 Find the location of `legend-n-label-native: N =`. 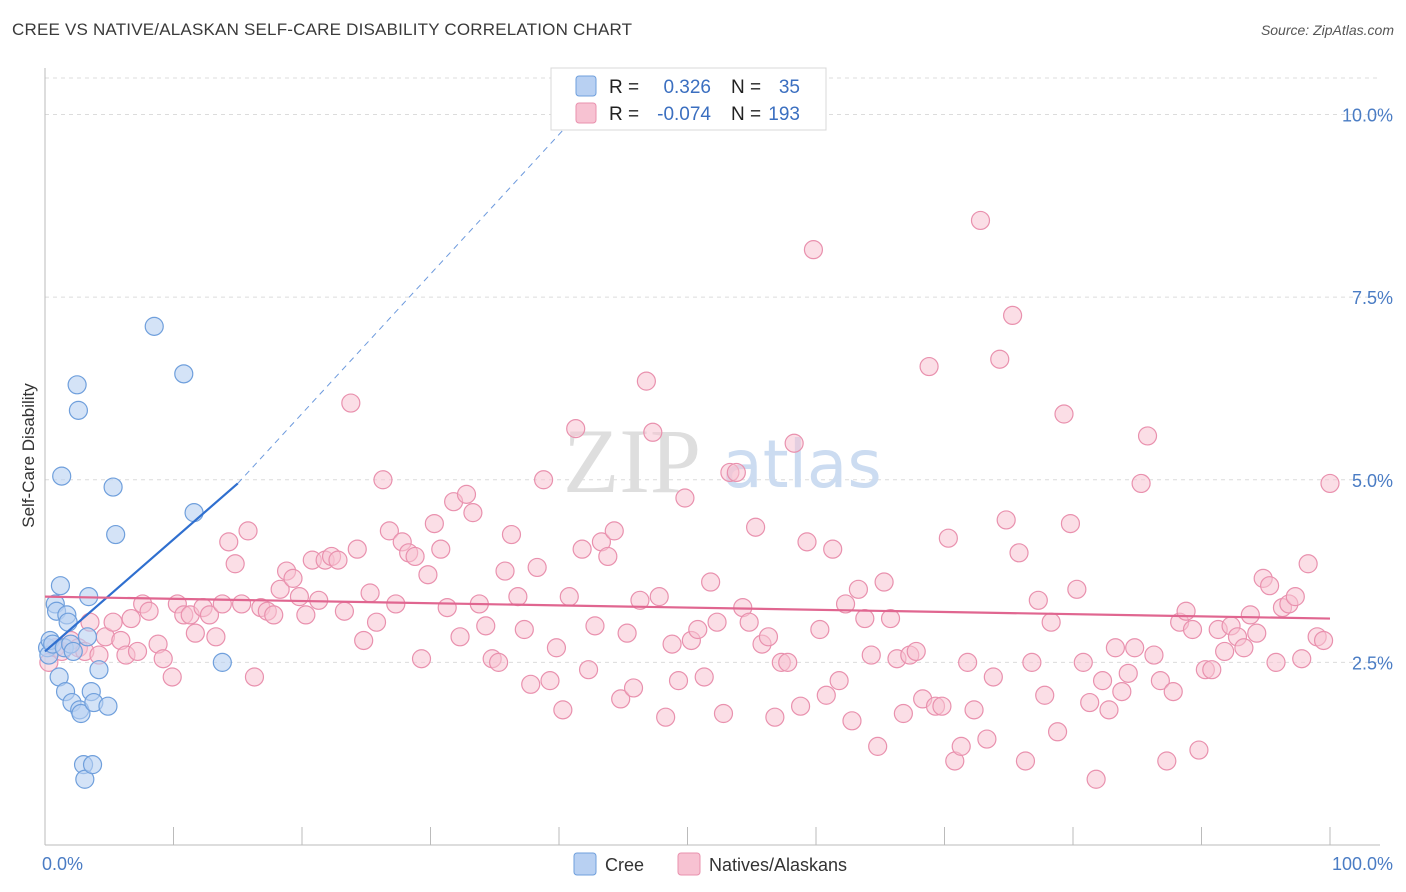

legend-n-label-native: N = is located at coordinates (746, 114).